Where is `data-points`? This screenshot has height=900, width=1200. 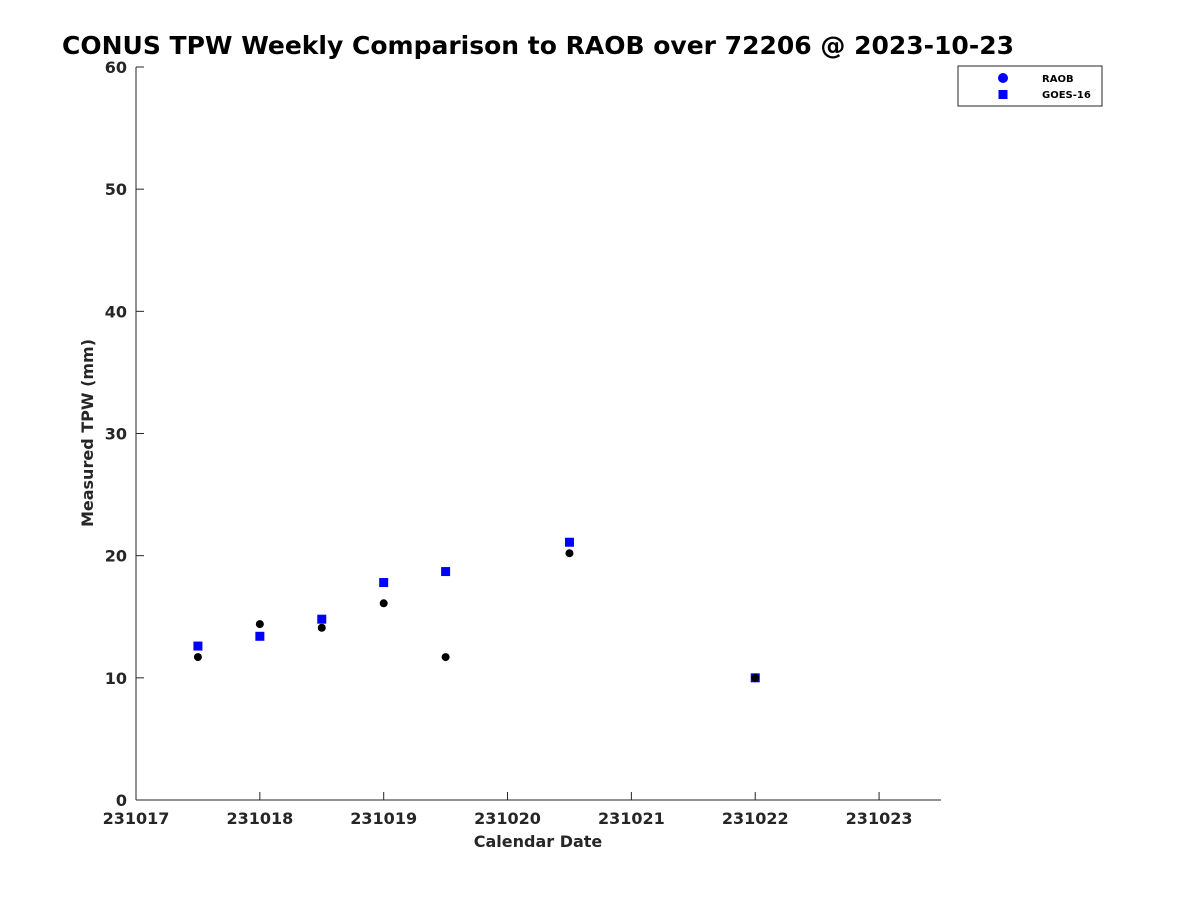 data-points is located at coordinates (476, 610).